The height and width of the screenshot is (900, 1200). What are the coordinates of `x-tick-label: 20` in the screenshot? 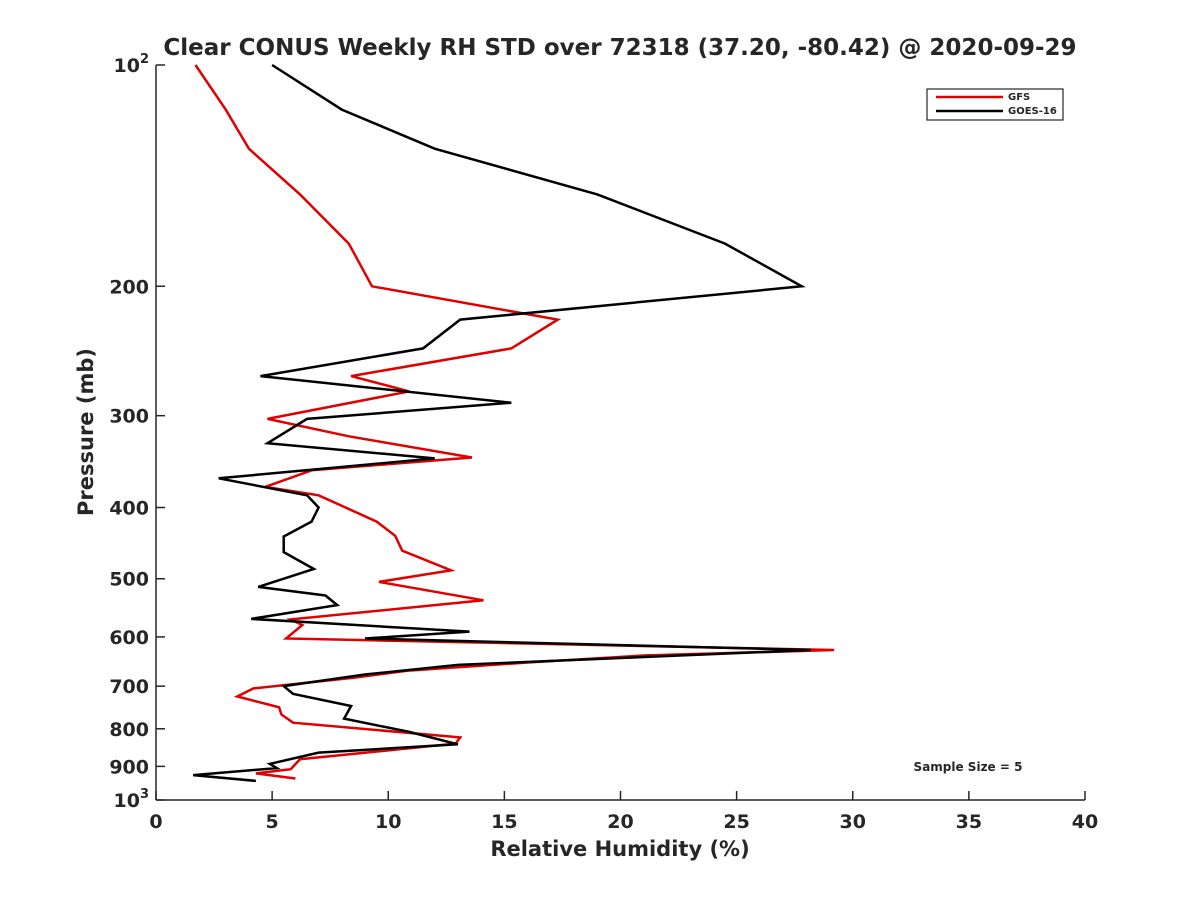 It's located at (620, 822).